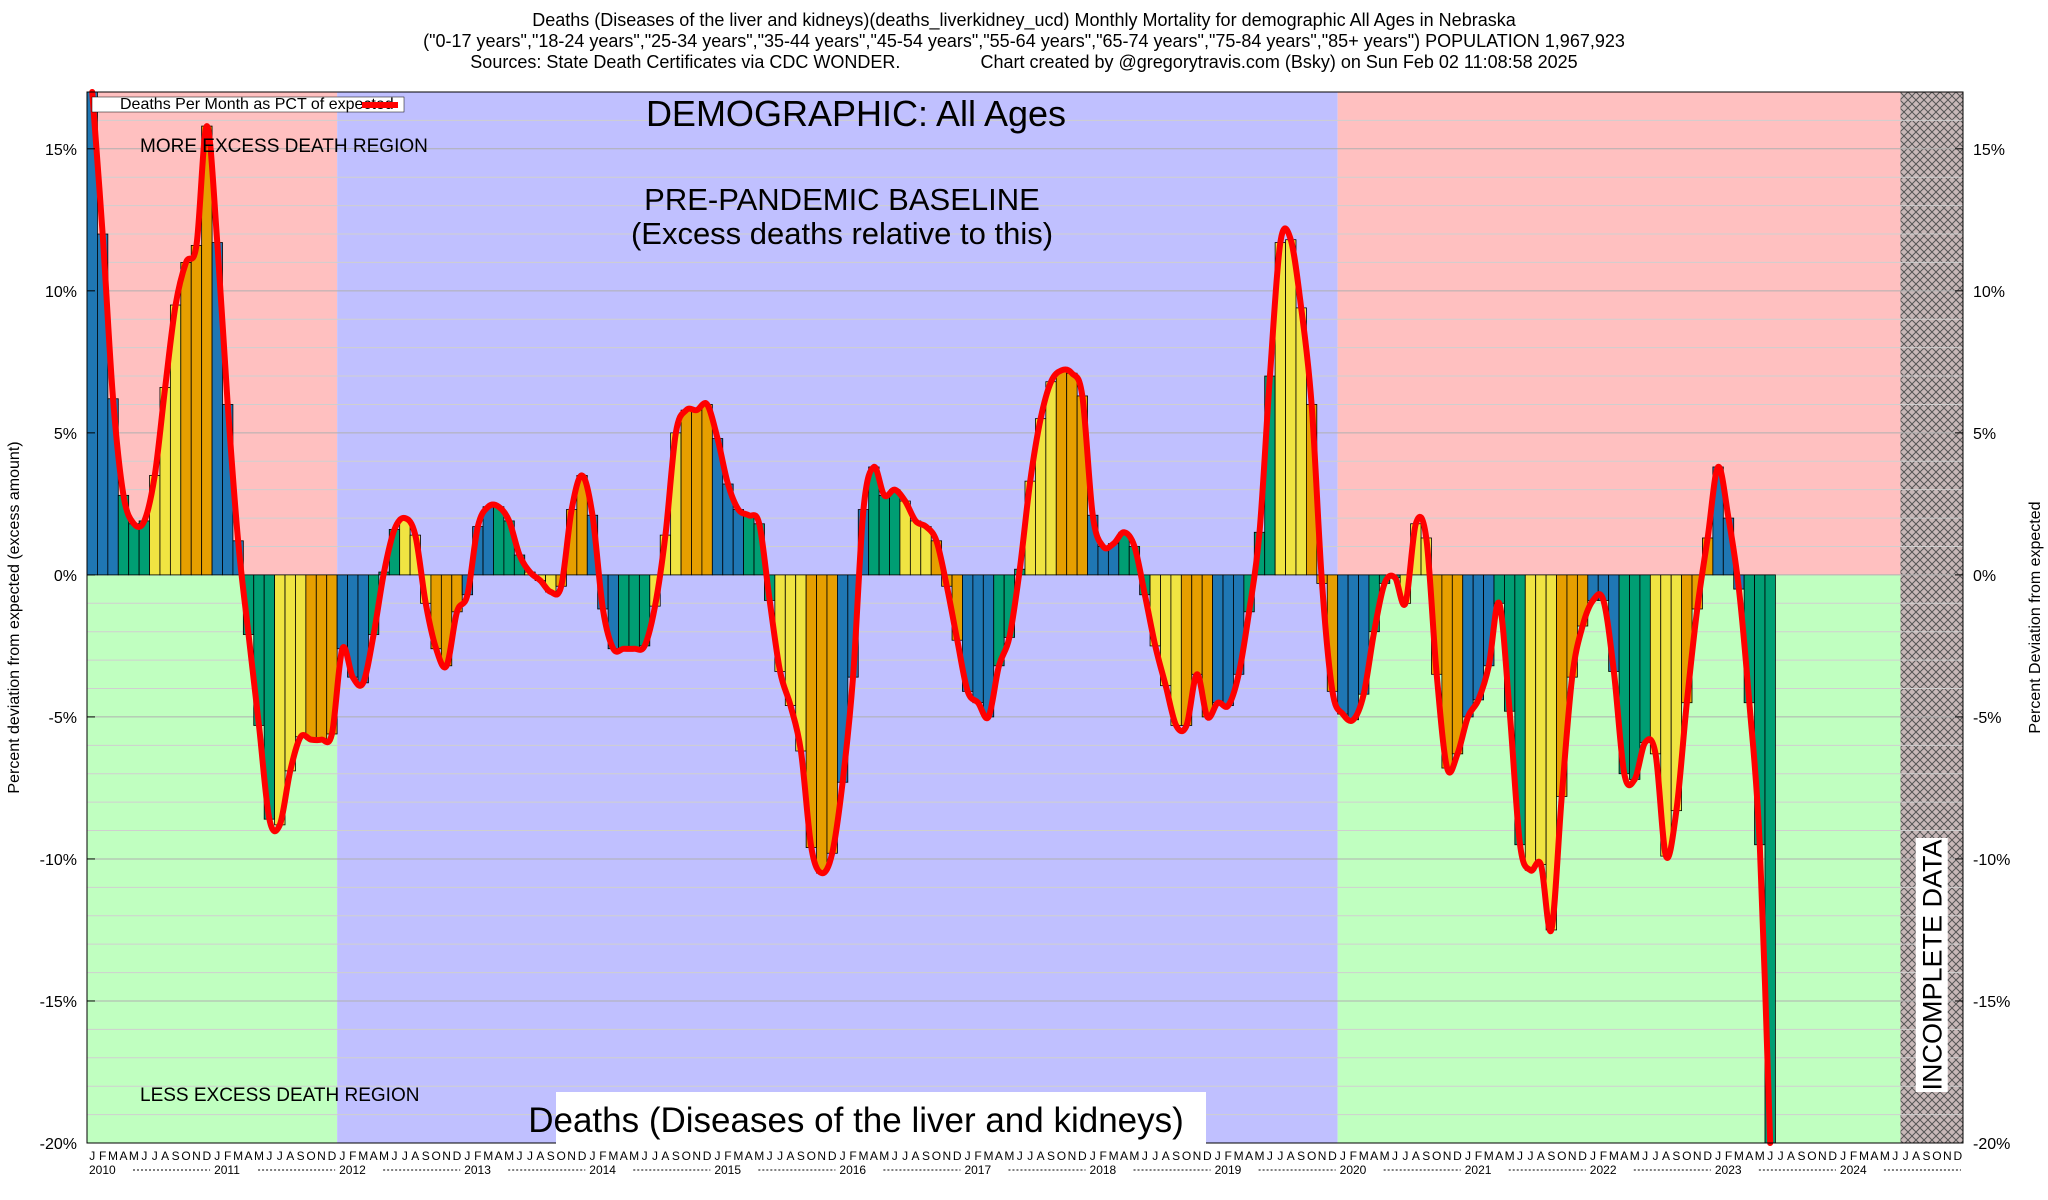 The height and width of the screenshot is (1200, 2048). What do you see at coordinates (477, 1170) in the screenshot?
I see `x-year-label: 2013` at bounding box center [477, 1170].